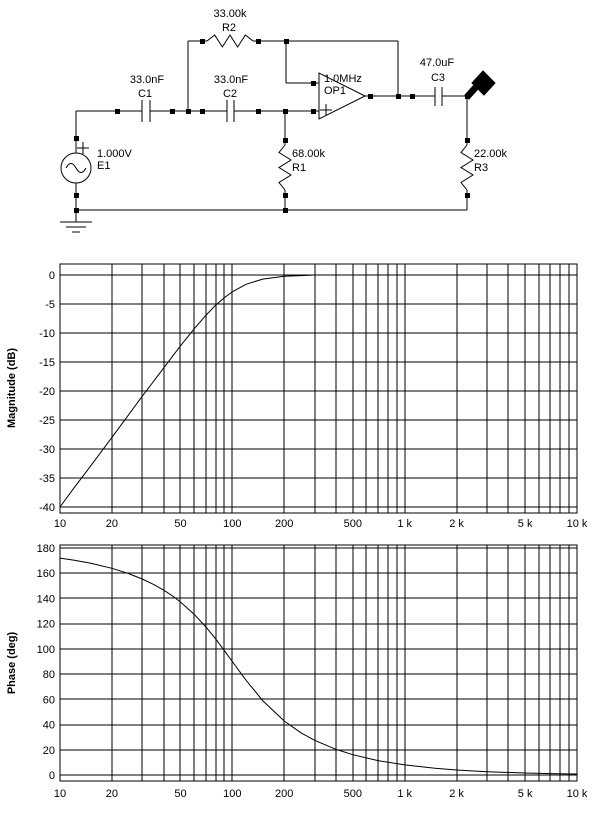  What do you see at coordinates (483, 83) in the screenshot?
I see `probe-head-icon` at bounding box center [483, 83].